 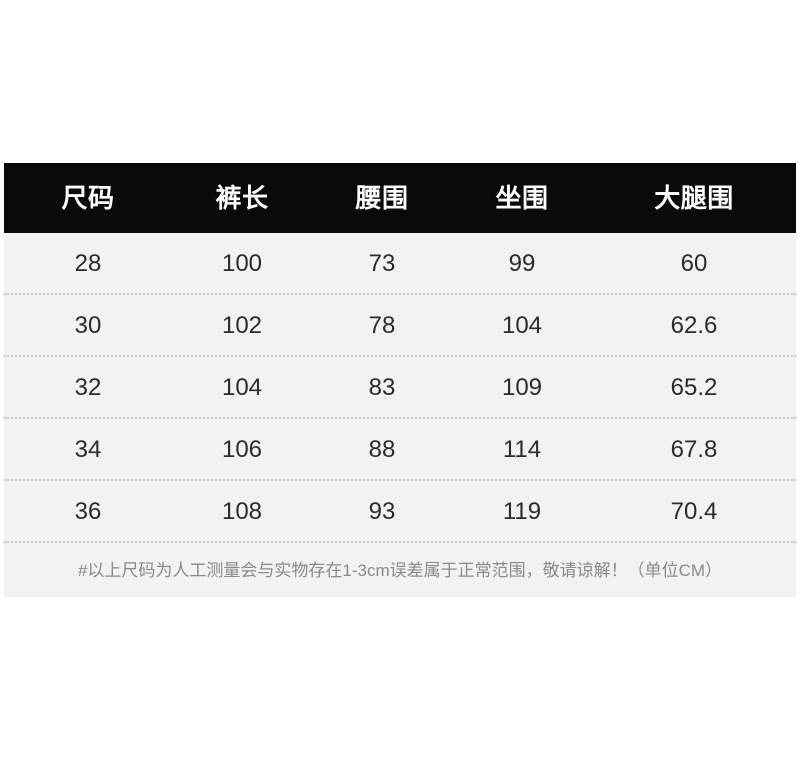 What do you see at coordinates (382, 198) in the screenshot?
I see `column-header-waist: 腰围` at bounding box center [382, 198].